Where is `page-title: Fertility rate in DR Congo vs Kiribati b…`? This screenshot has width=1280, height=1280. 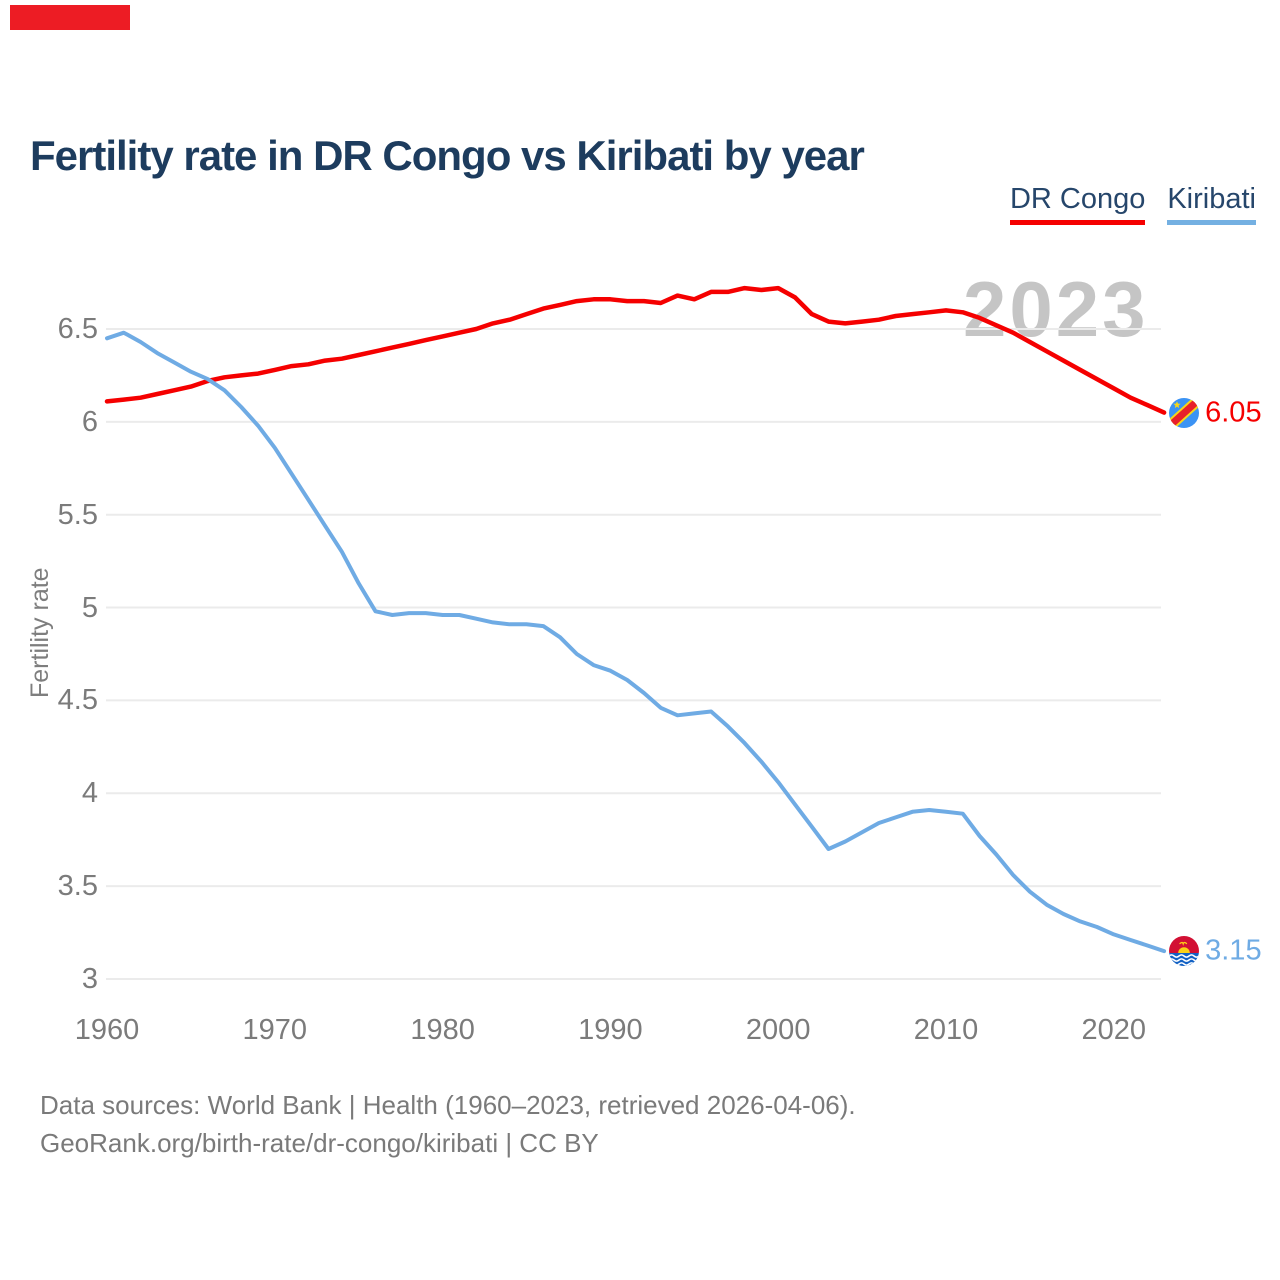
page-title: Fertility rate in DR Congo vs Kiribati b… is located at coordinates (447, 156).